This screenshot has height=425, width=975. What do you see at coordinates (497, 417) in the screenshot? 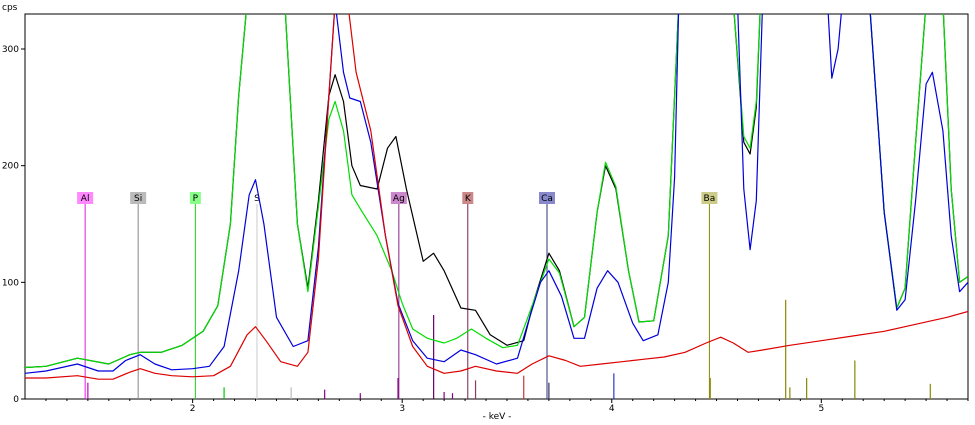
I see `x-axis-label: - keV -` at bounding box center [497, 417].